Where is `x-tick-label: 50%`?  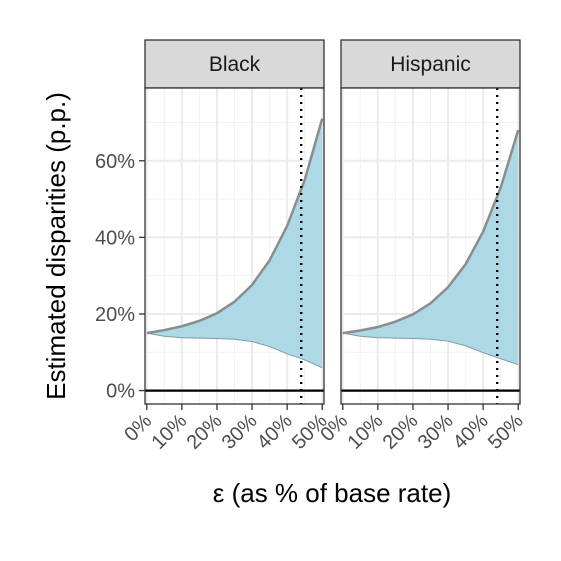
x-tick-label: 50% is located at coordinates (506, 432).